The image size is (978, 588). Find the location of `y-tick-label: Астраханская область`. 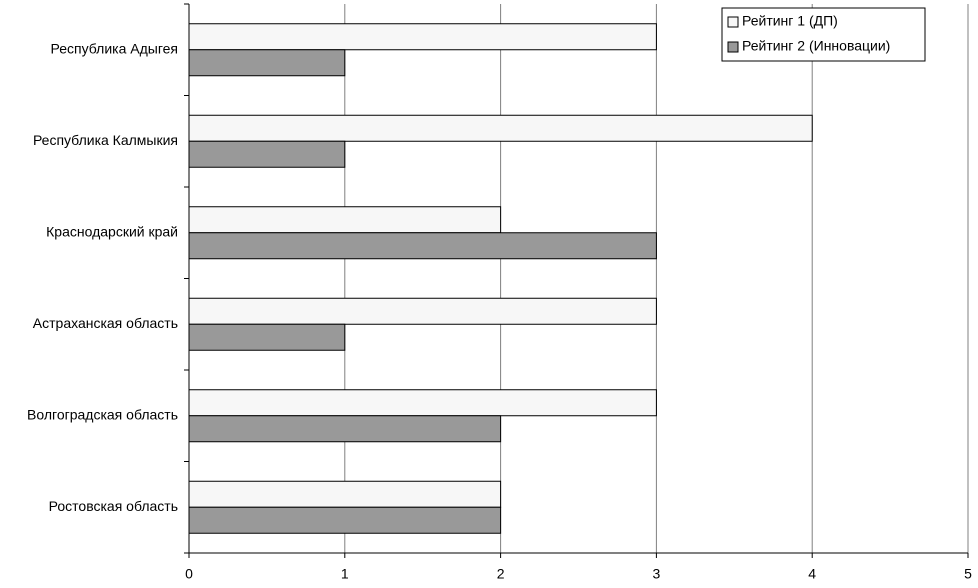

y-tick-label: Астраханская область is located at coordinates (105, 323).